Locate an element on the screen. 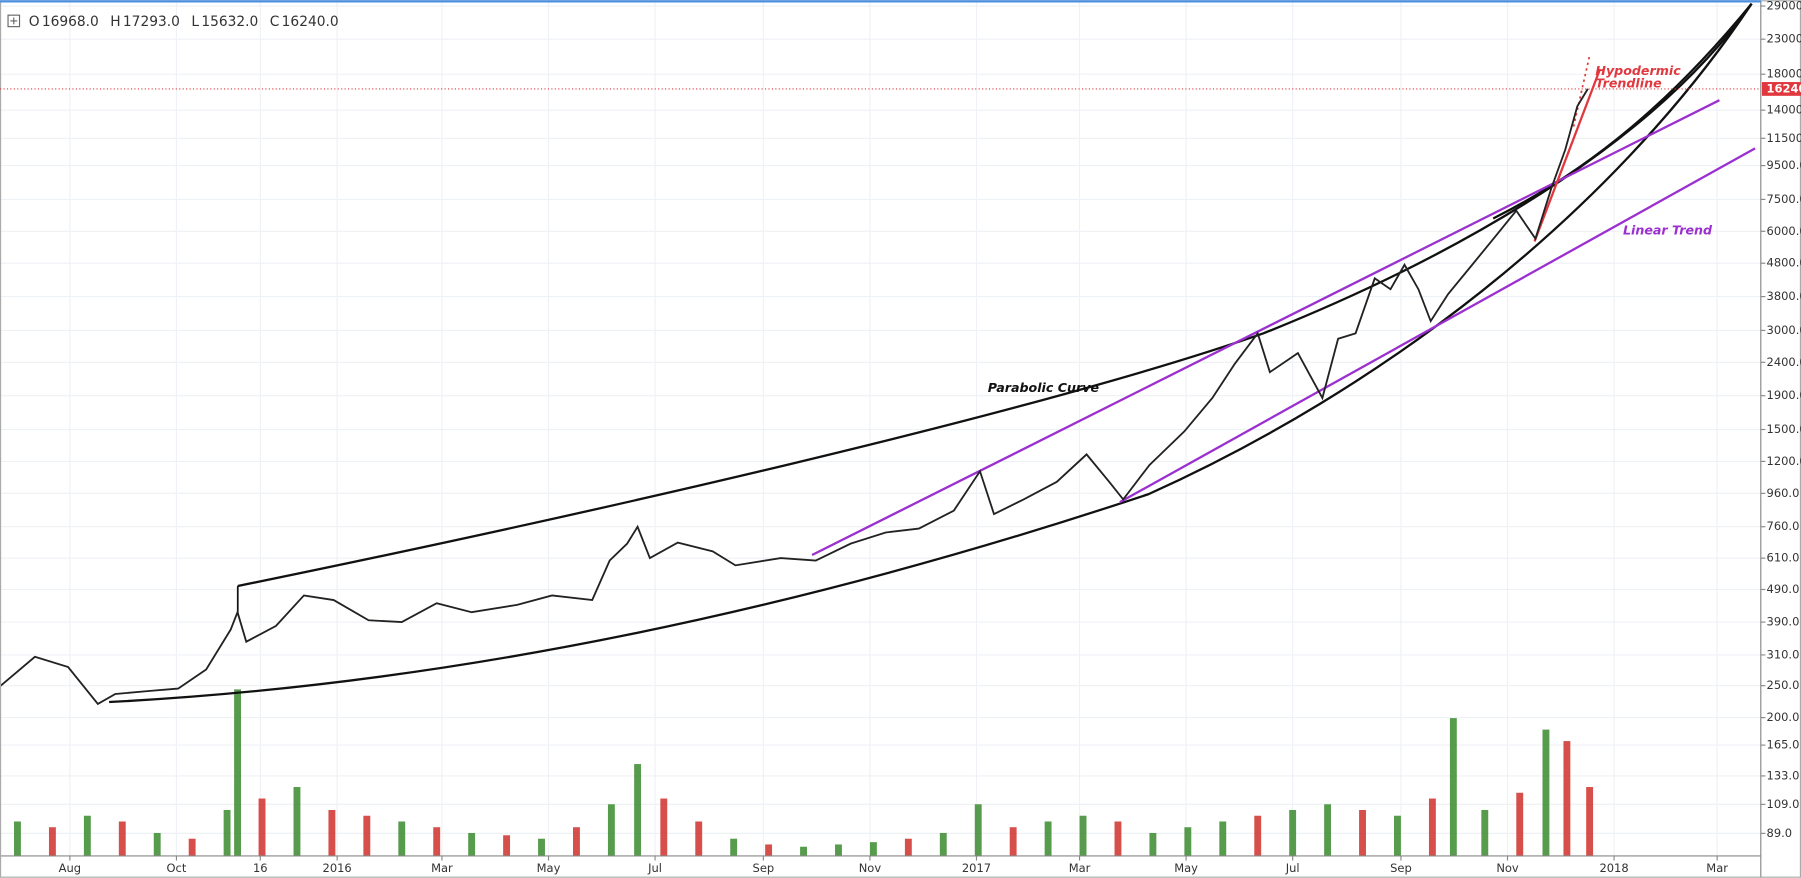 The height and width of the screenshot is (878, 1801). y-tick-label: 7500.0 is located at coordinates (1784, 199).